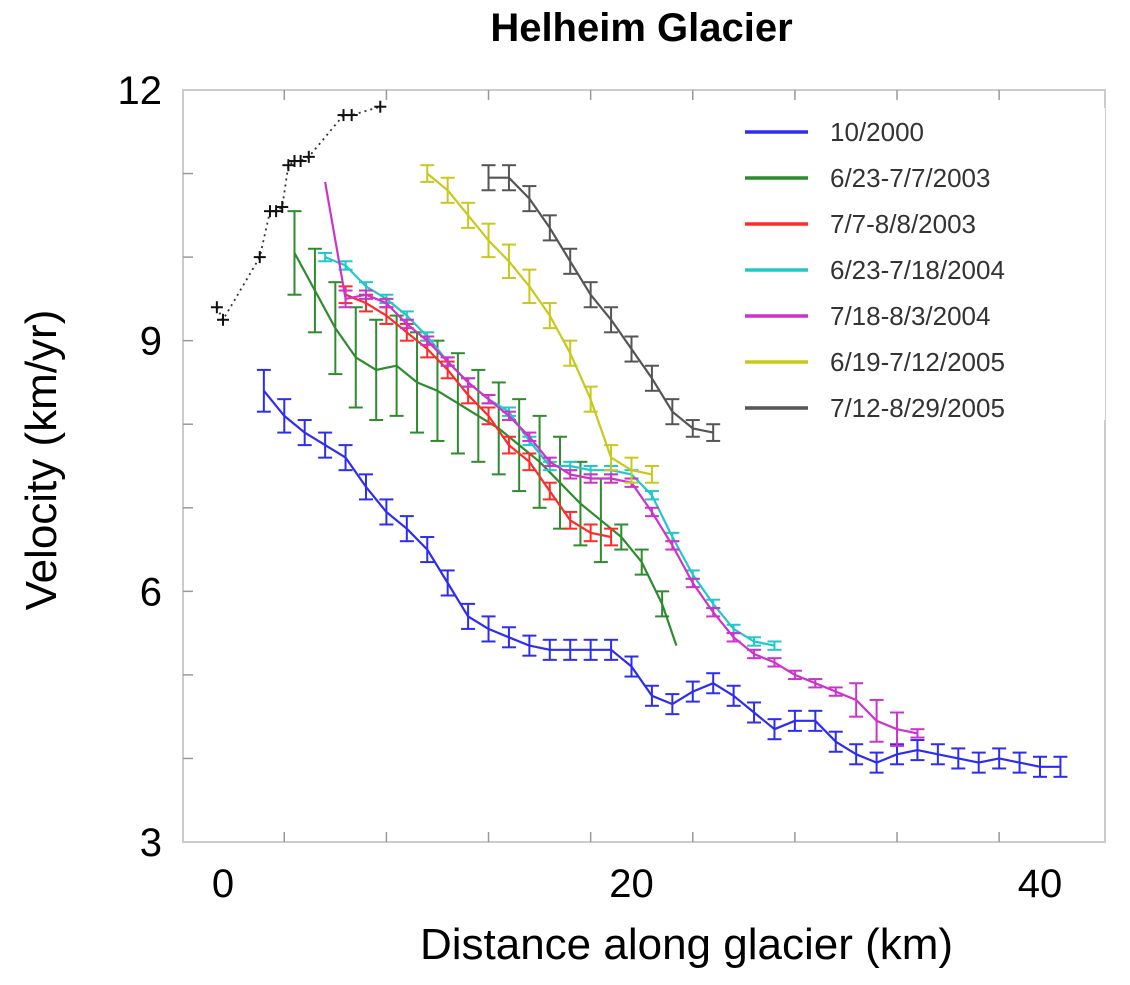 Image resolution: width=1130 pixels, height=985 pixels. What do you see at coordinates (151, 342) in the screenshot?
I see `y-tick-label: 9` at bounding box center [151, 342].